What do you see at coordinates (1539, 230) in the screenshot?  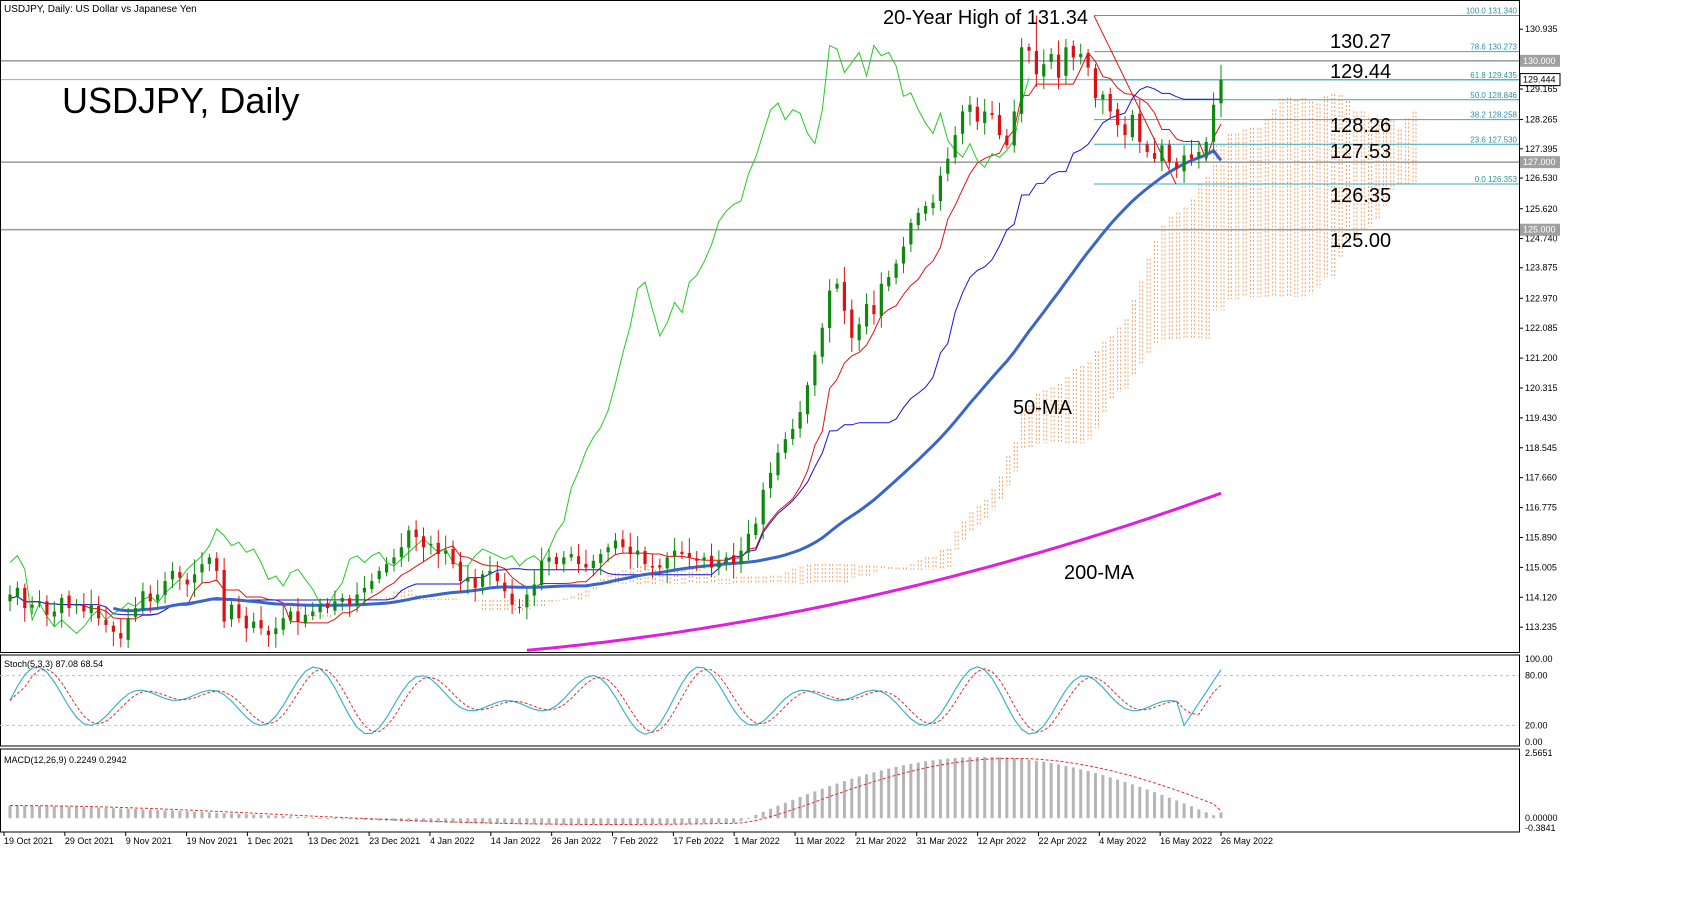 I see `level-price-tag-label: 125.000` at bounding box center [1539, 230].